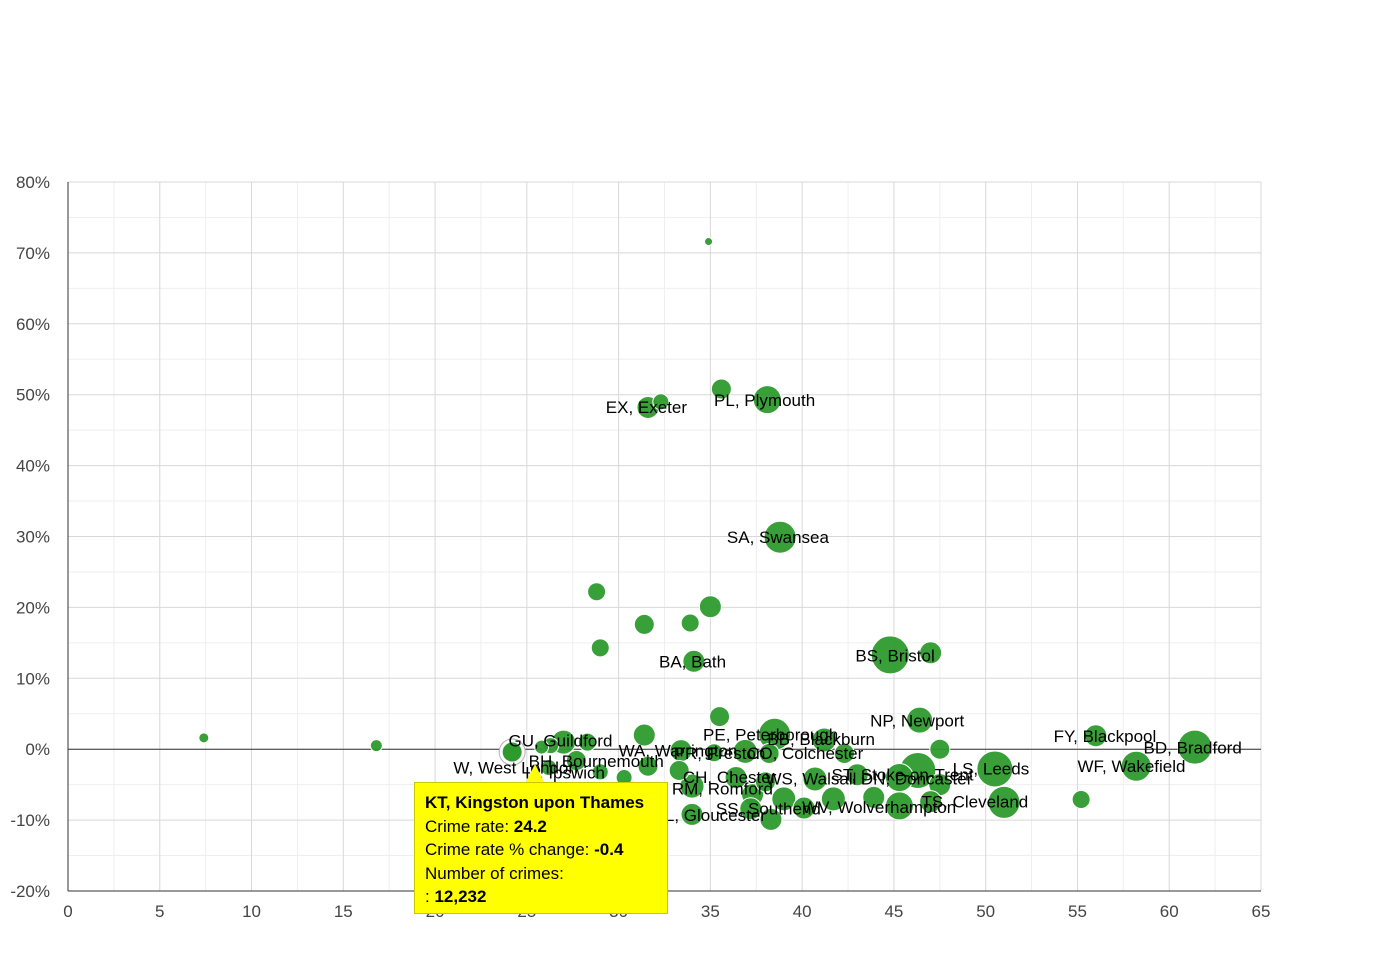 Image resolution: width=1390 pixels, height=980 pixels. I want to click on x-tick-label: 0, so click(67, 911).